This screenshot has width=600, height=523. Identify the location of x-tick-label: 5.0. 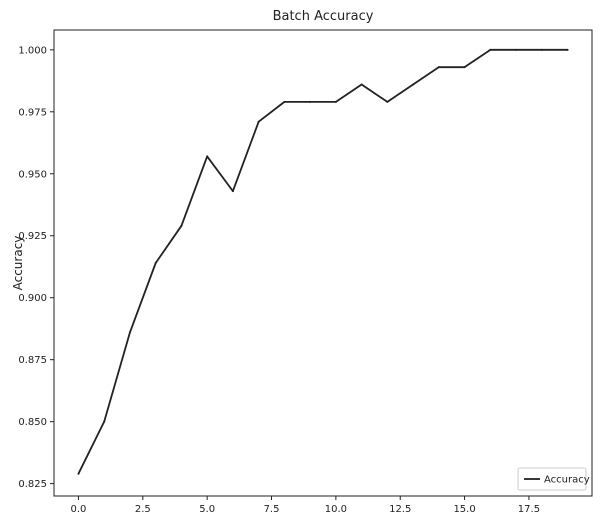
(207, 509).